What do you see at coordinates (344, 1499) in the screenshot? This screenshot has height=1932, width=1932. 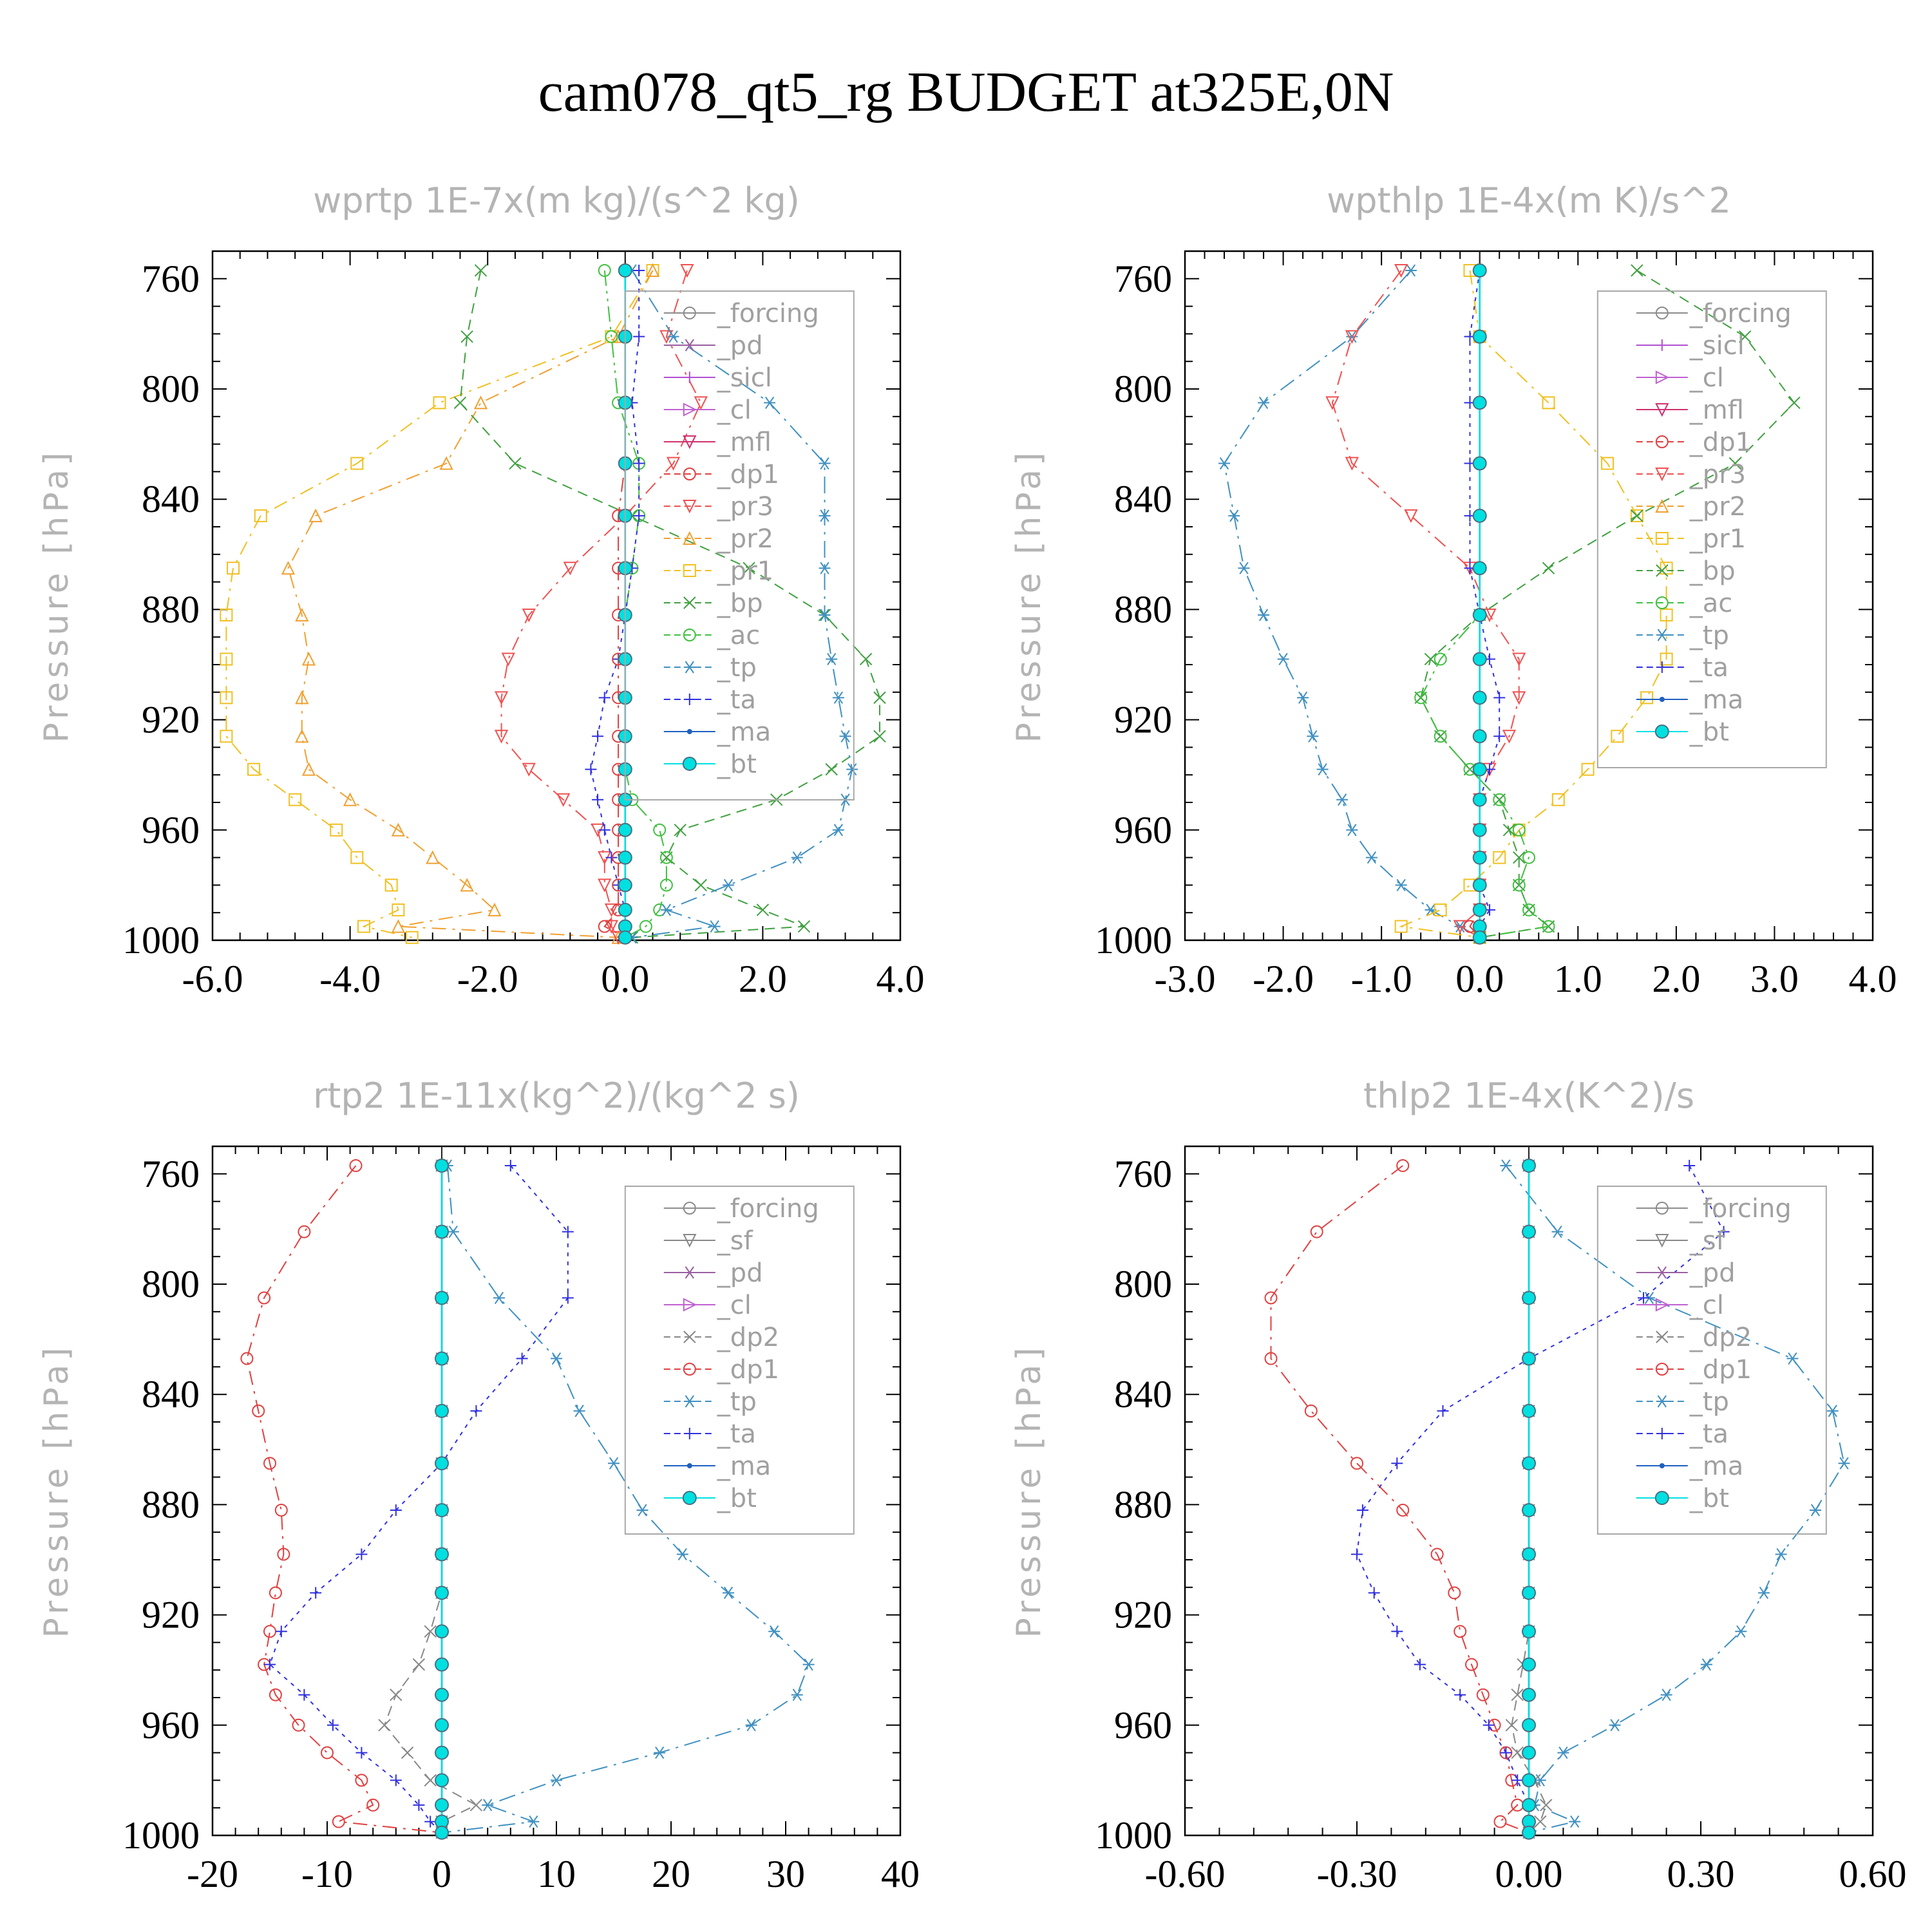 I see `series-line-dp1` at bounding box center [344, 1499].